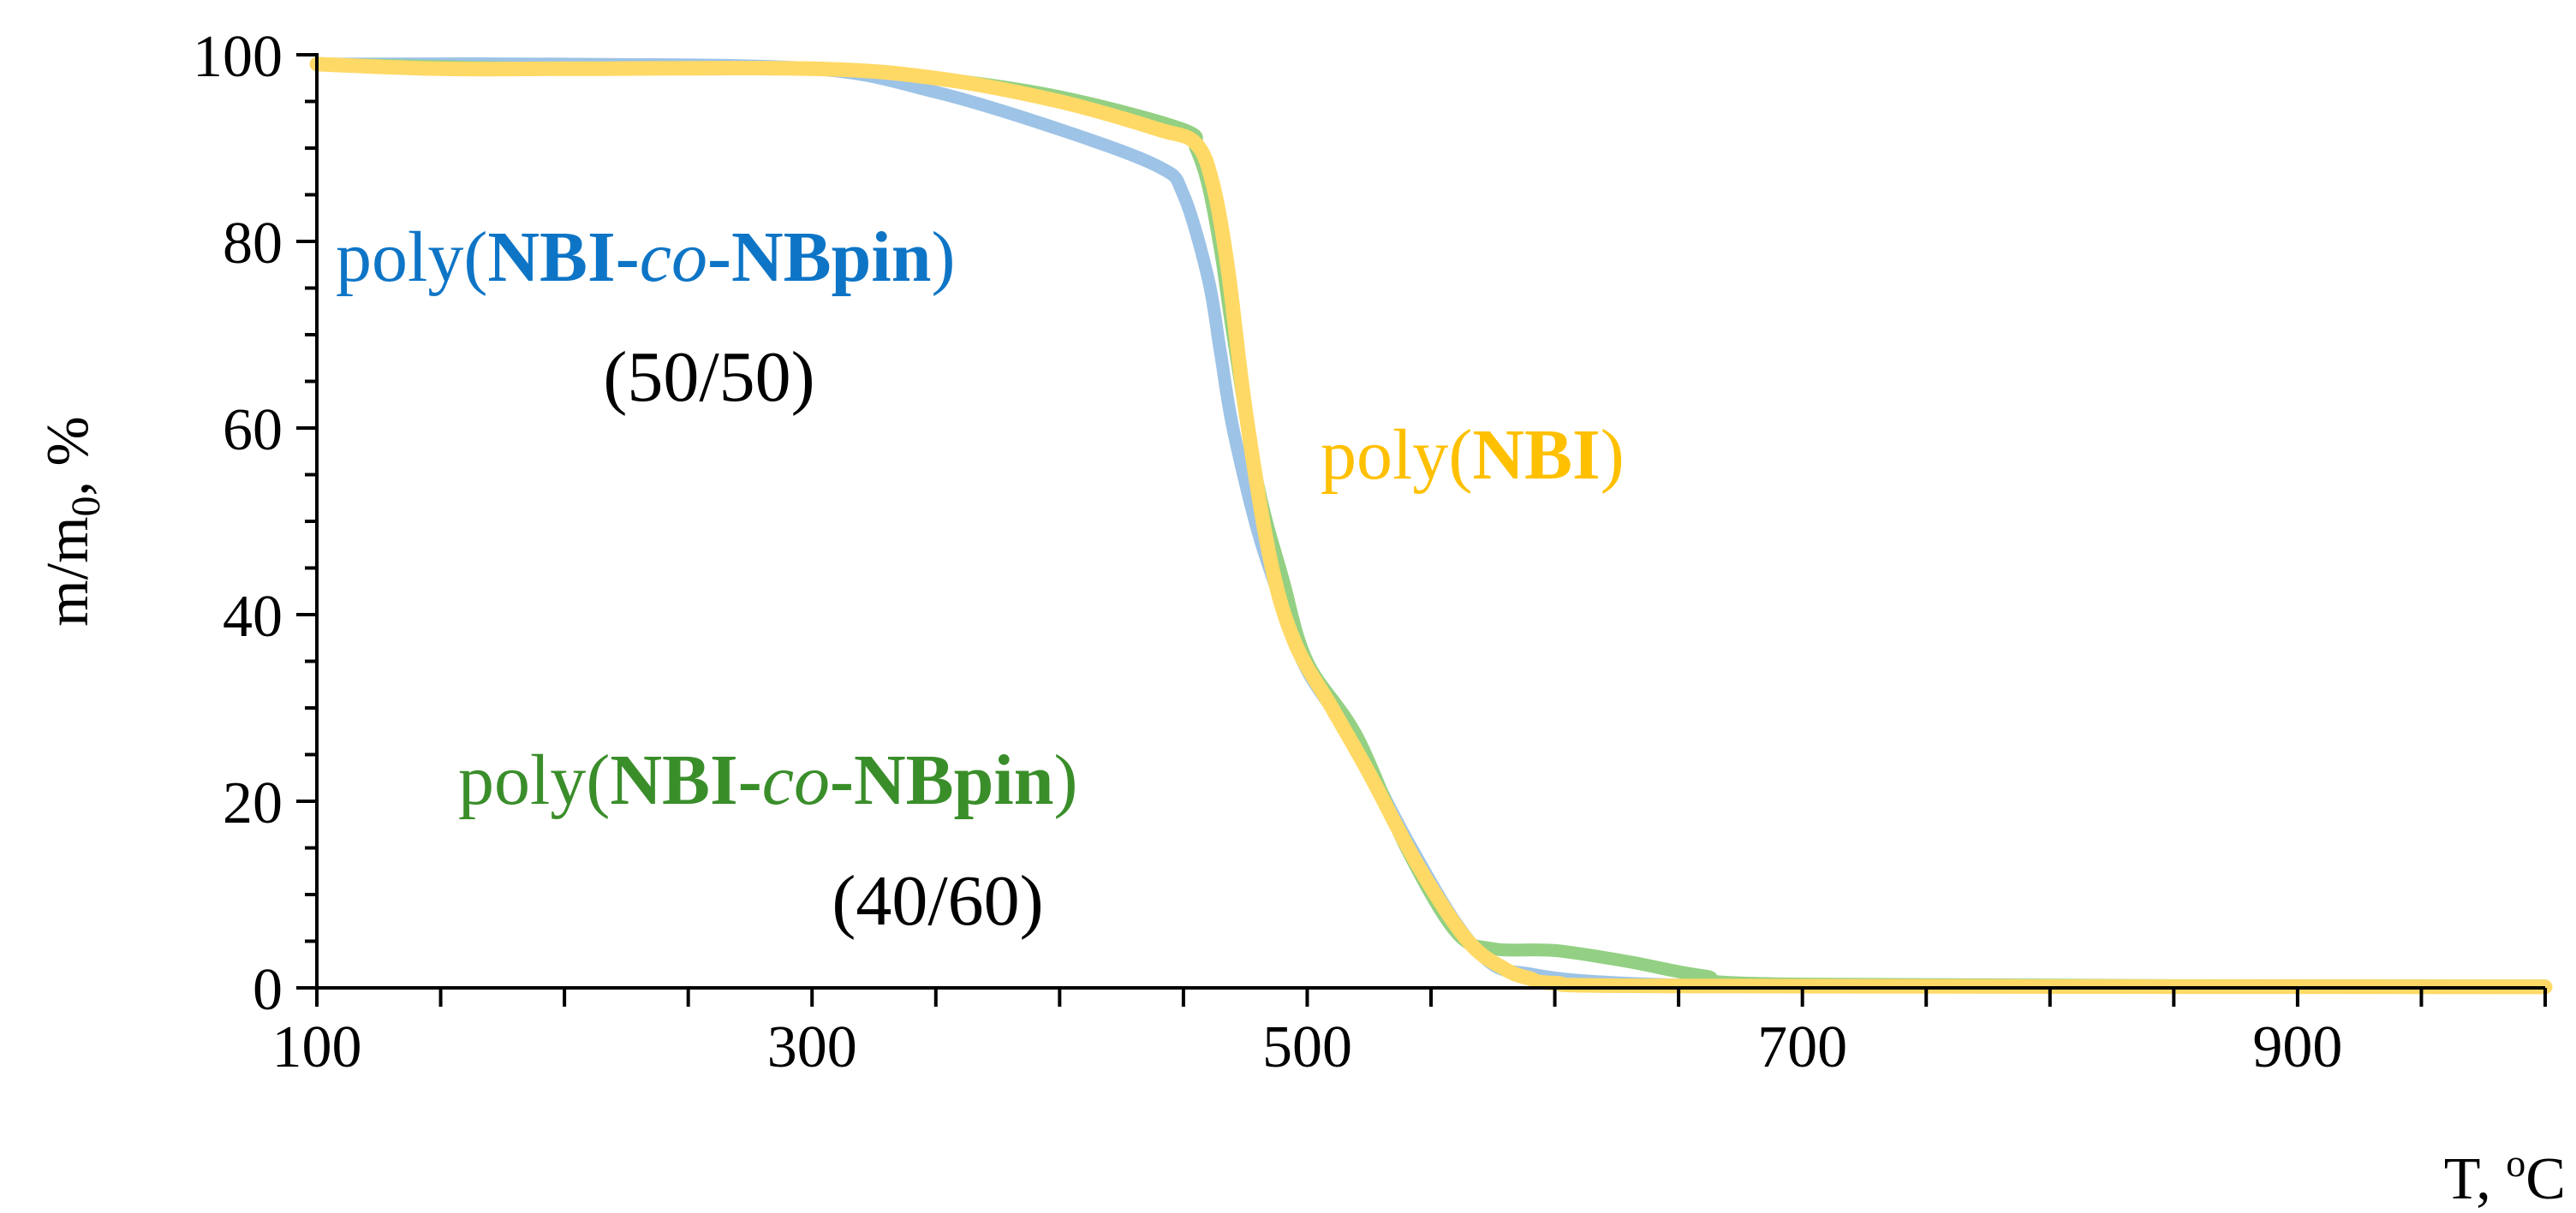  What do you see at coordinates (767, 840) in the screenshot?
I see `annot-copoly-4060: poly(NBI-co-NBpin) (40/60)` at bounding box center [767, 840].